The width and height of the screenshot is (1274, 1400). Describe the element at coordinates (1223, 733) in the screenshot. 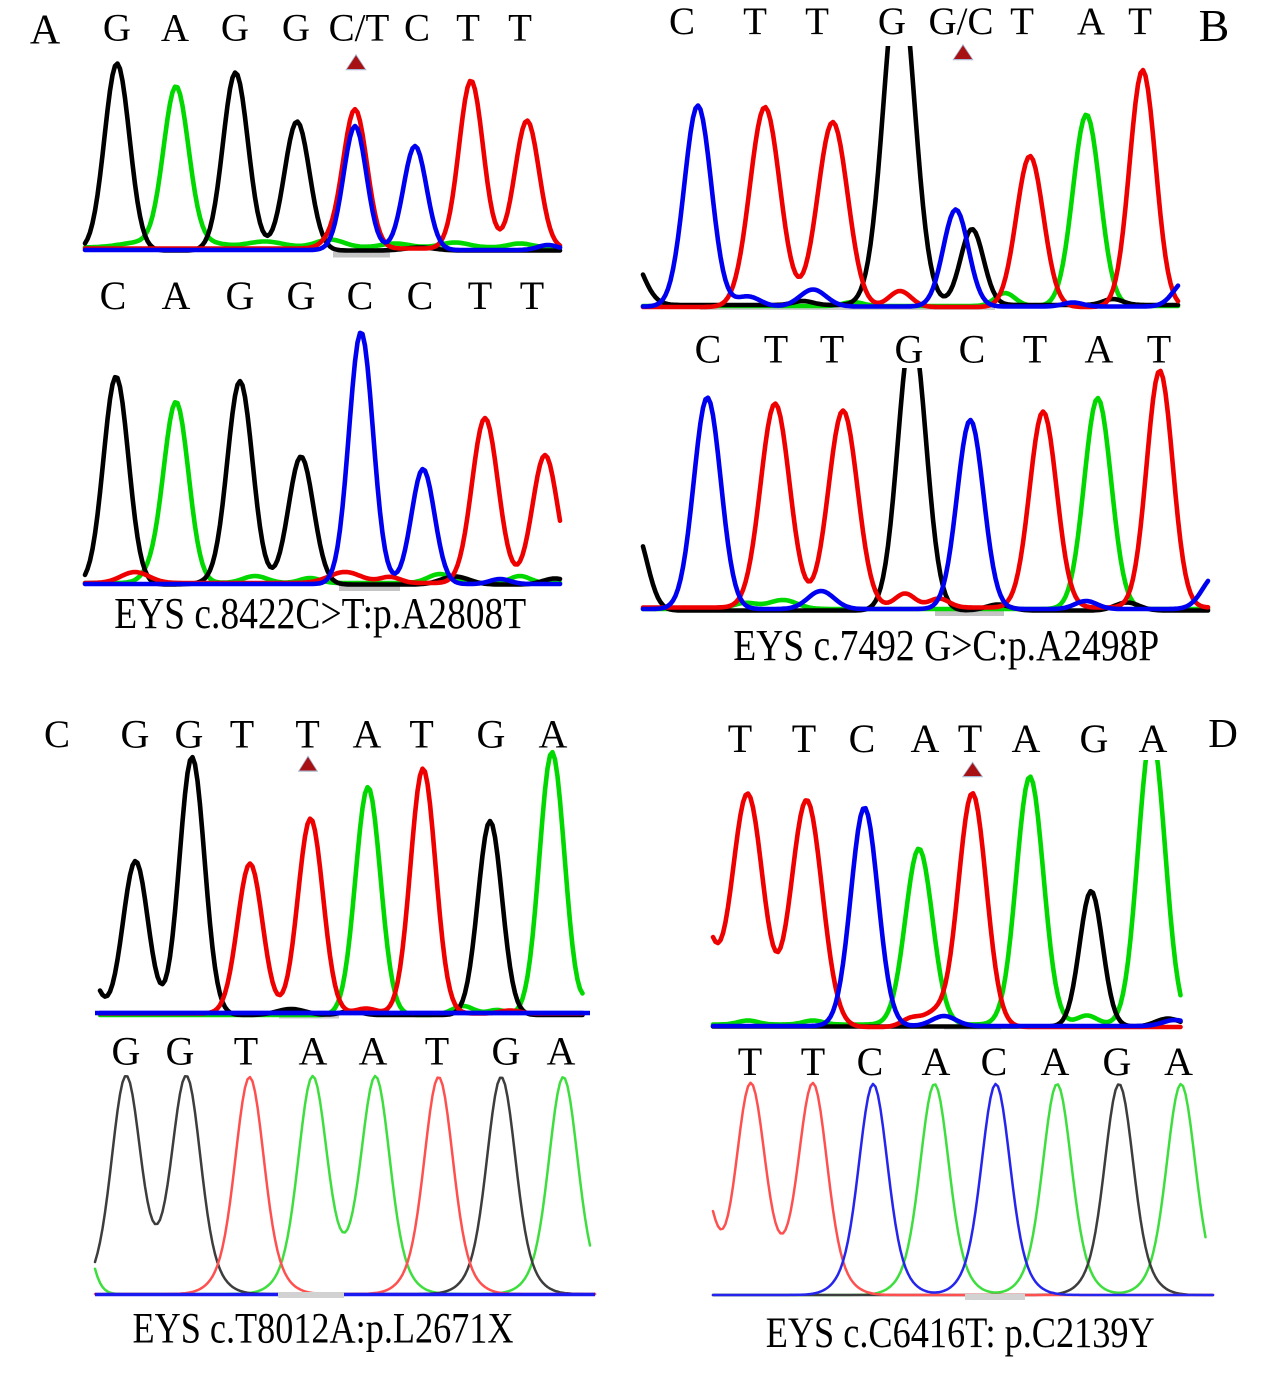

I see `svg-text: D` at that location.